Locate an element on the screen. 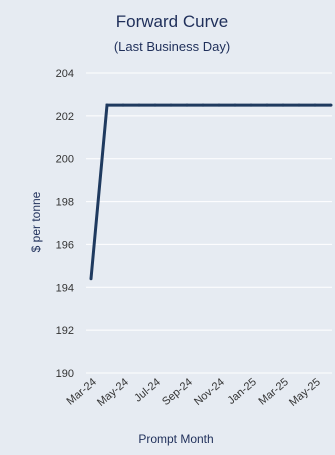  y-tick-label: 200 is located at coordinates (65, 160).